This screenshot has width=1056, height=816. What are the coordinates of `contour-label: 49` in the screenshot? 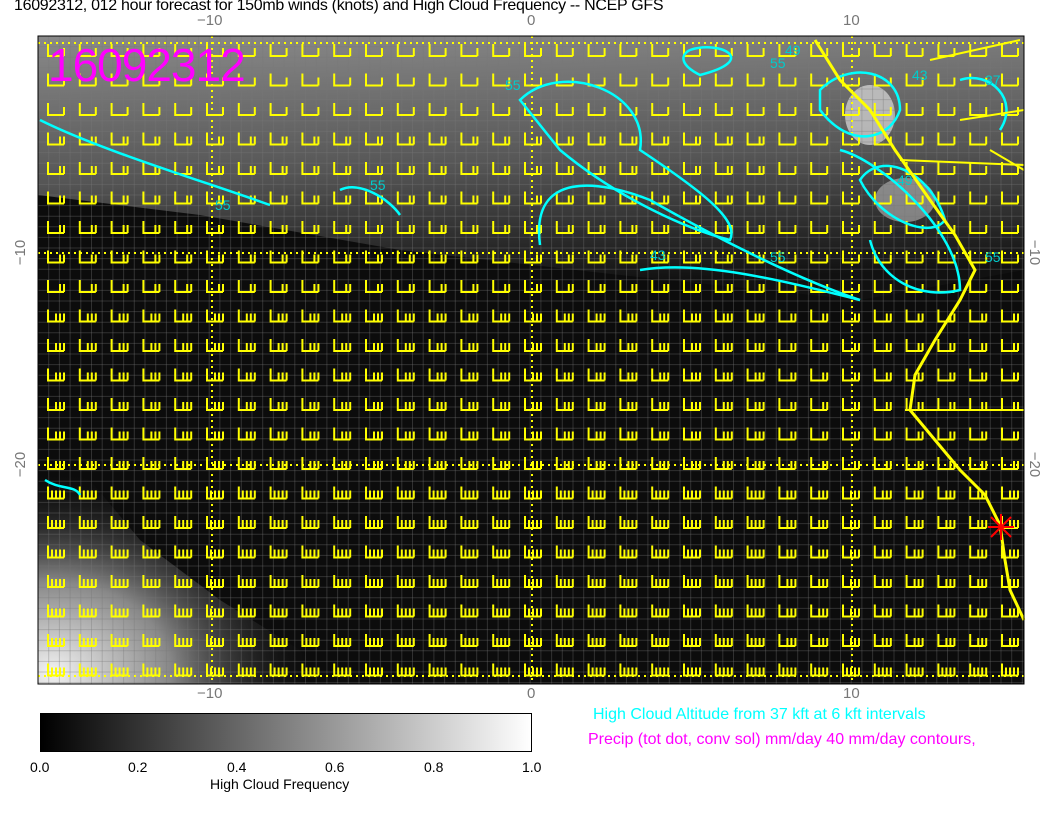 It's located at (905, 180).